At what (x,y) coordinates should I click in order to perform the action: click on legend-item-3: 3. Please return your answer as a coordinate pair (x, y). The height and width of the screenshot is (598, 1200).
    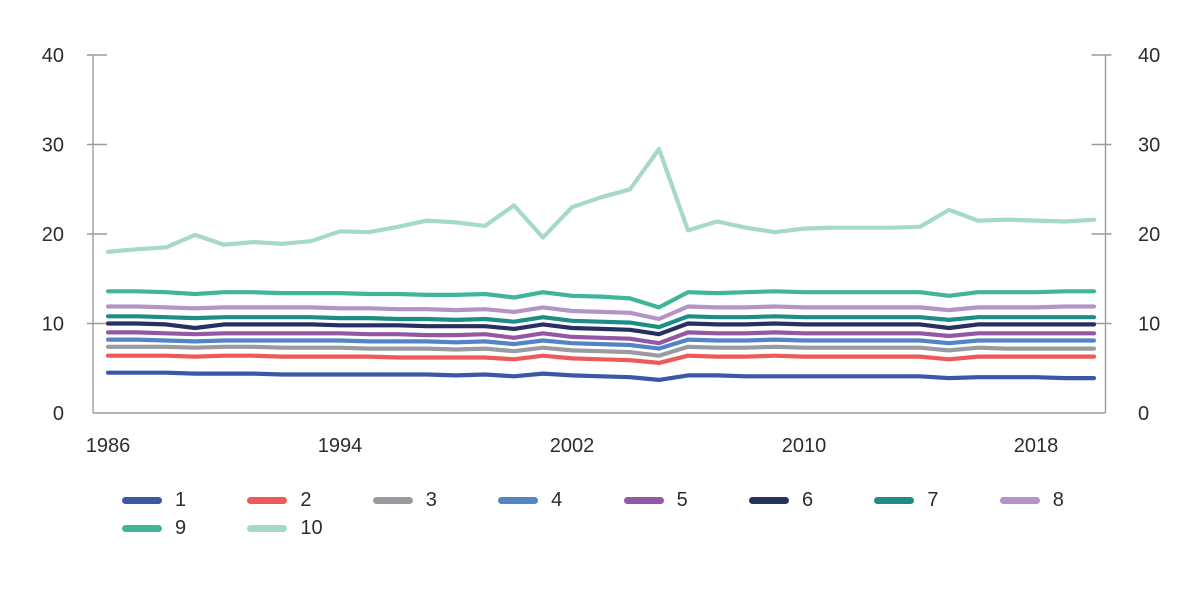
    Looking at the image, I should click on (435, 500).